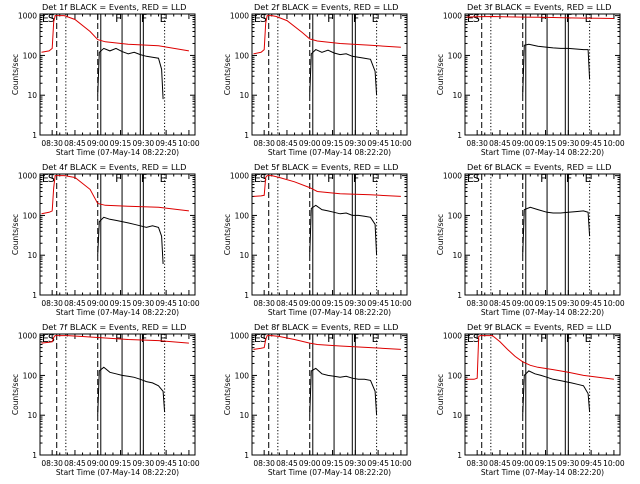 This screenshot has height=484, width=640. I want to click on panel-title: Det 1f BLACK = Events, RED = LLD, so click(114, 7).